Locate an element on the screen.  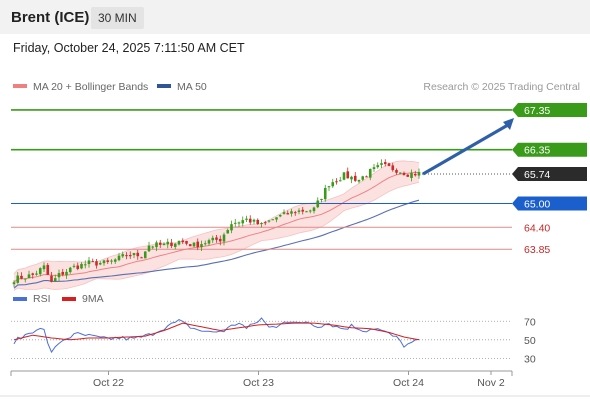
projection-arrow-head is located at coordinates (508, 123).